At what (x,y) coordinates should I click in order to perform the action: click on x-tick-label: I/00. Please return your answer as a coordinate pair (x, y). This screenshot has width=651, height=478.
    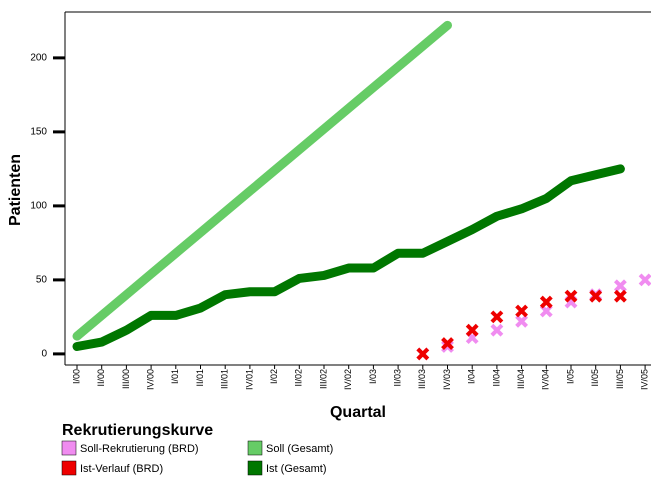
    Looking at the image, I should click on (76, 376).